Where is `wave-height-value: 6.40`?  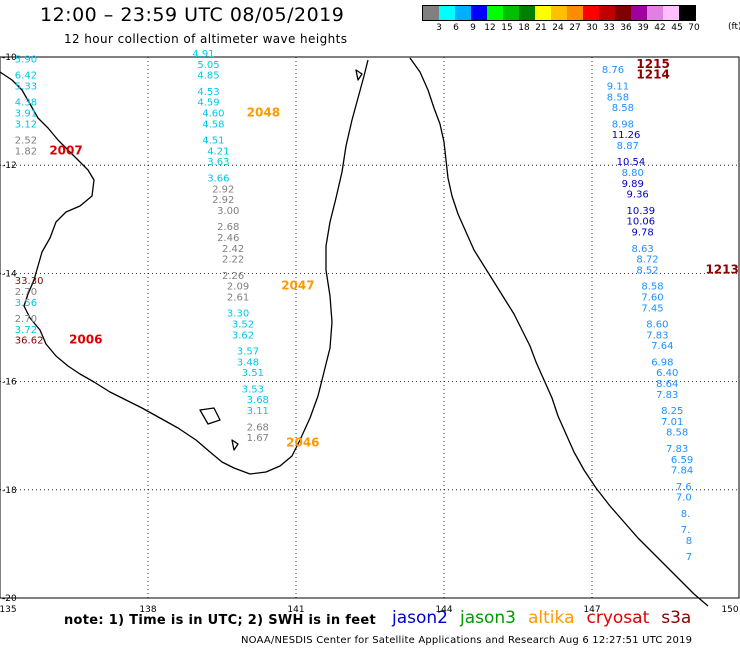
wave-height-value: 6.40 is located at coordinates (667, 373).